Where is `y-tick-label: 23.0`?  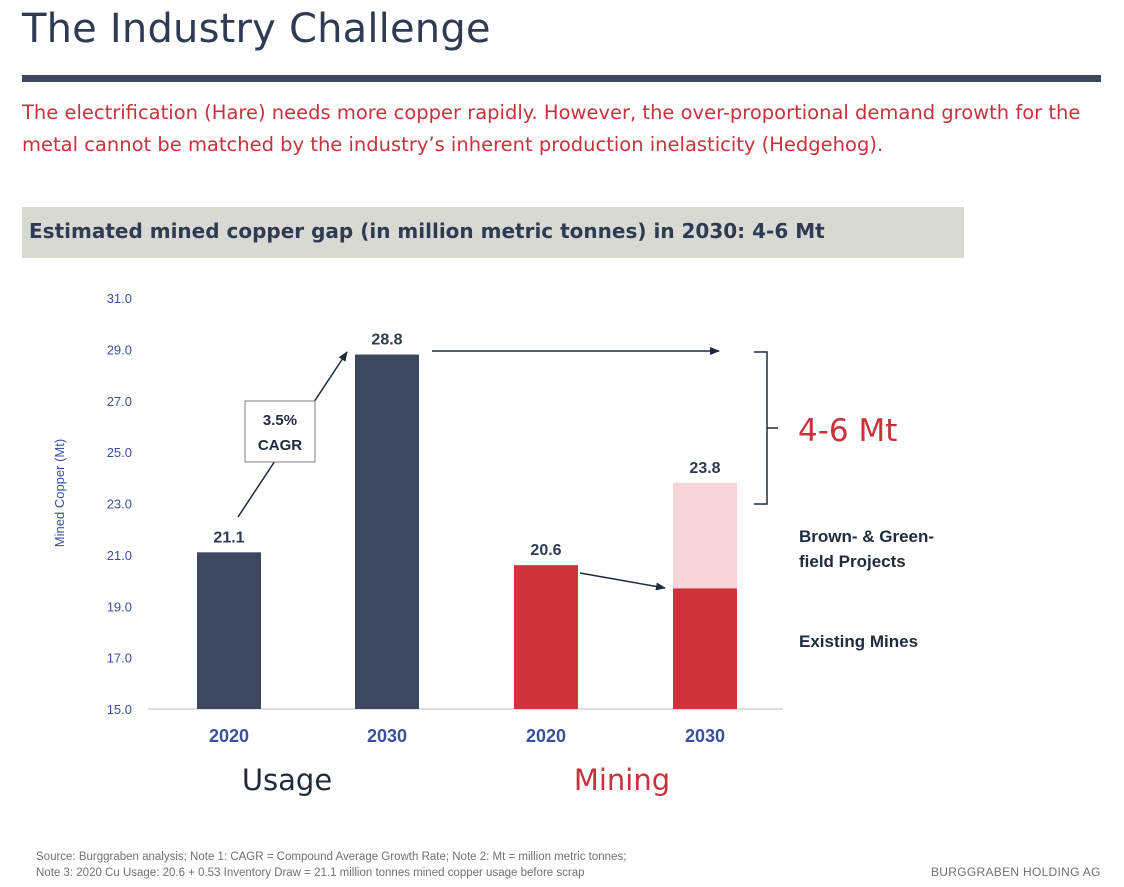 y-tick-label: 23.0 is located at coordinates (119, 504).